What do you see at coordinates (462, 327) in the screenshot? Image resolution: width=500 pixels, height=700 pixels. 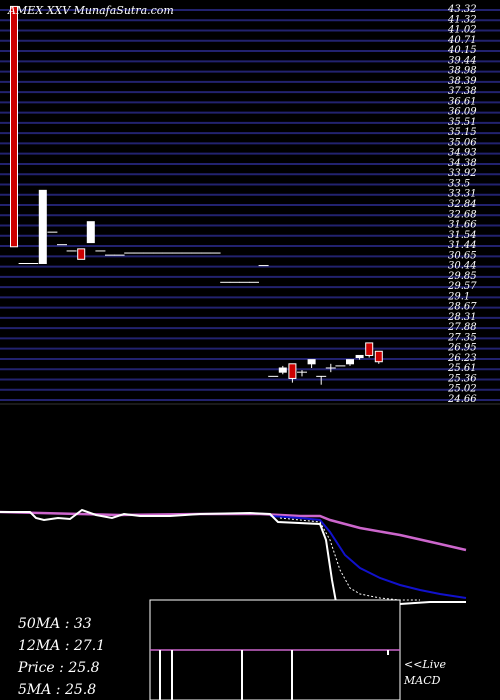 I see `y-tick-label: 27.88` at bounding box center [462, 327].